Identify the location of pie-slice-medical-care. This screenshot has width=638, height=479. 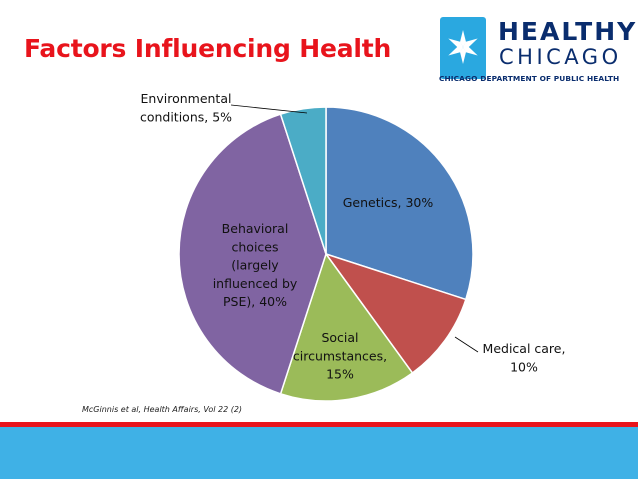
(395, 313).